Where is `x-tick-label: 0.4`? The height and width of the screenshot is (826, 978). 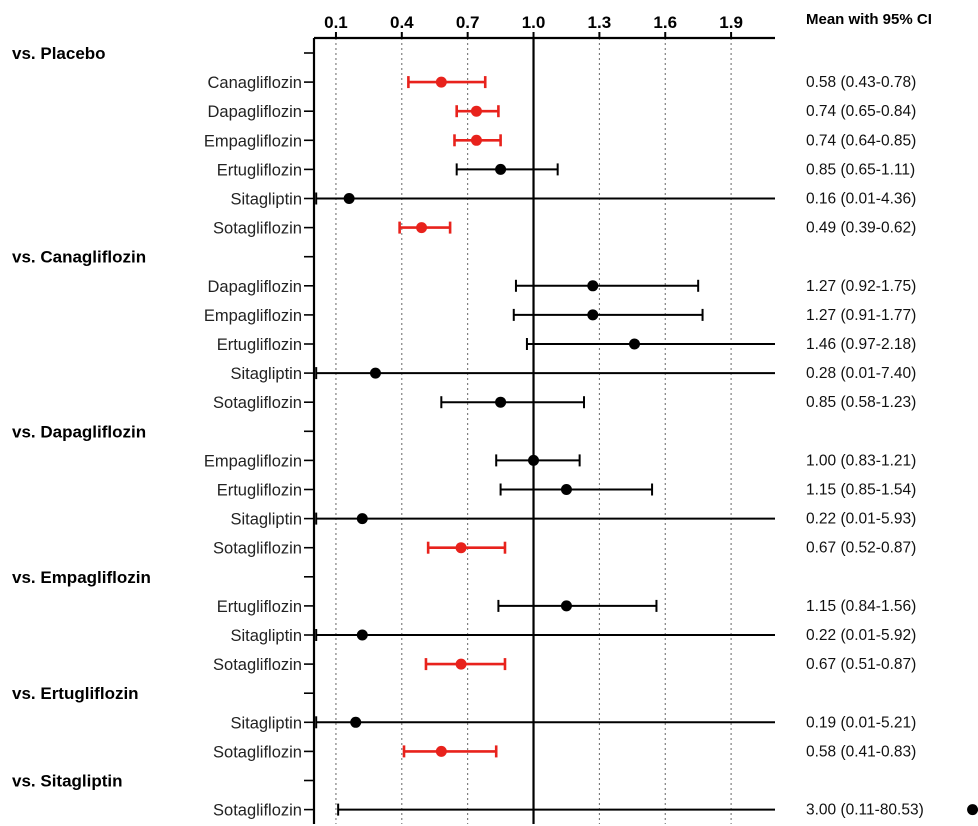
x-tick-label: 0.4 is located at coordinates (402, 22).